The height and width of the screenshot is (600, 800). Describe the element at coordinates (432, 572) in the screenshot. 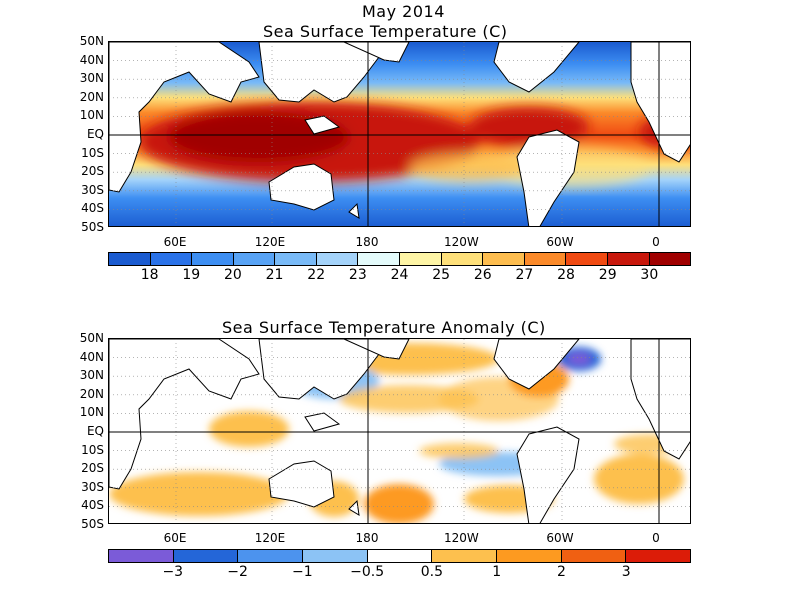

I see `colorbar-label: 0.5` at that location.